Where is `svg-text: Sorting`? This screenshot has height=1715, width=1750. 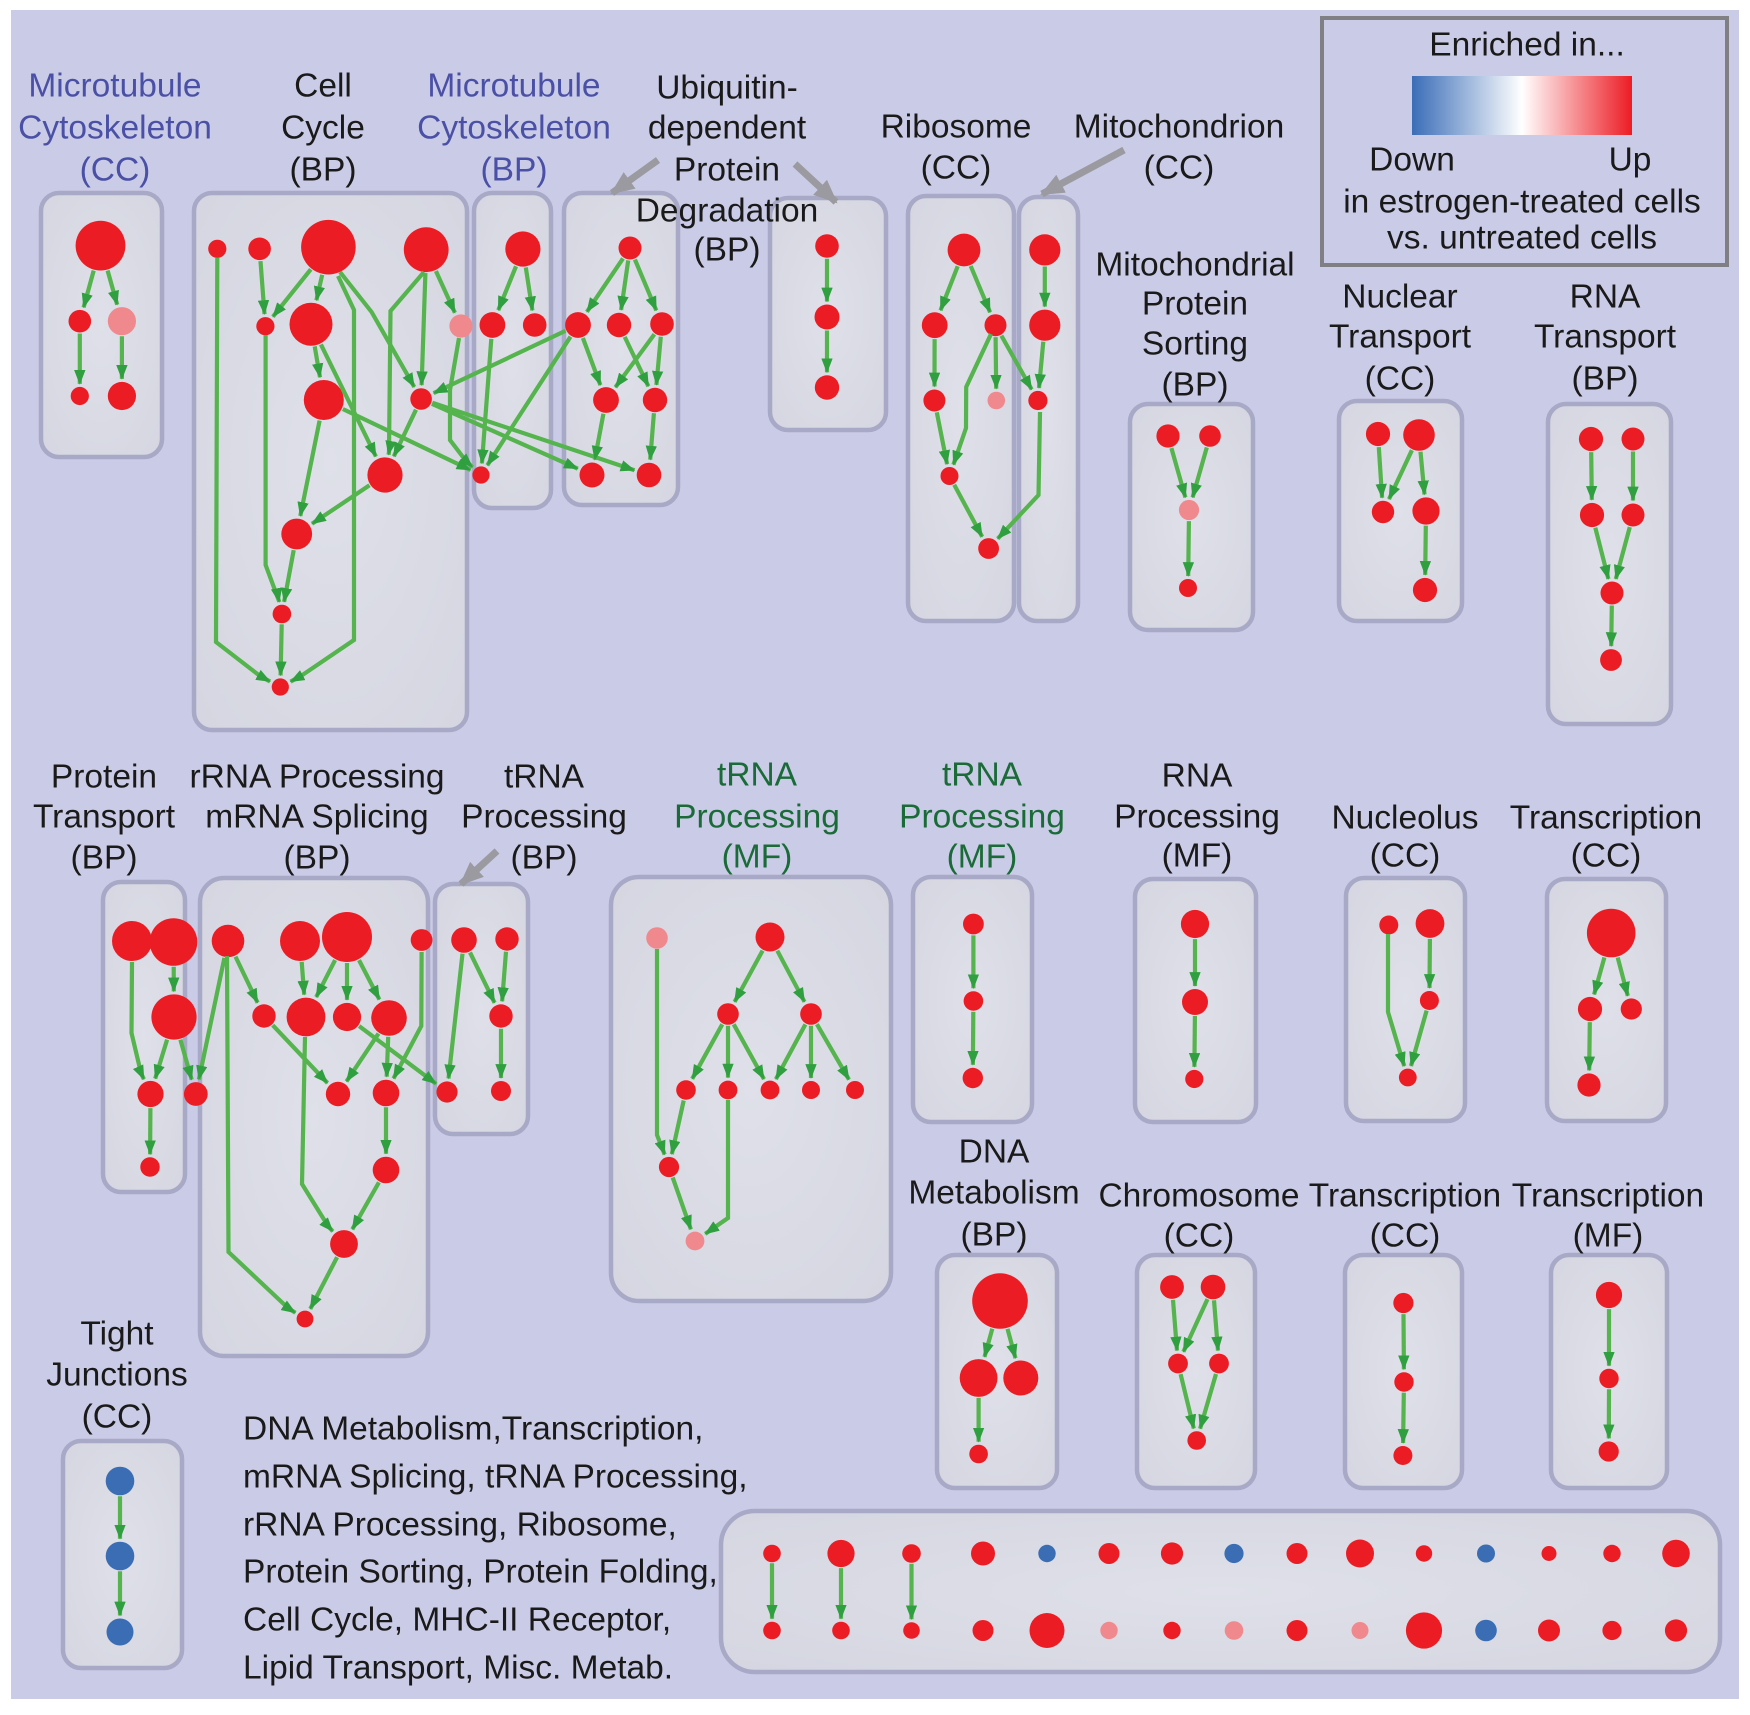 svg-text: Sorting is located at coordinates (1195, 344).